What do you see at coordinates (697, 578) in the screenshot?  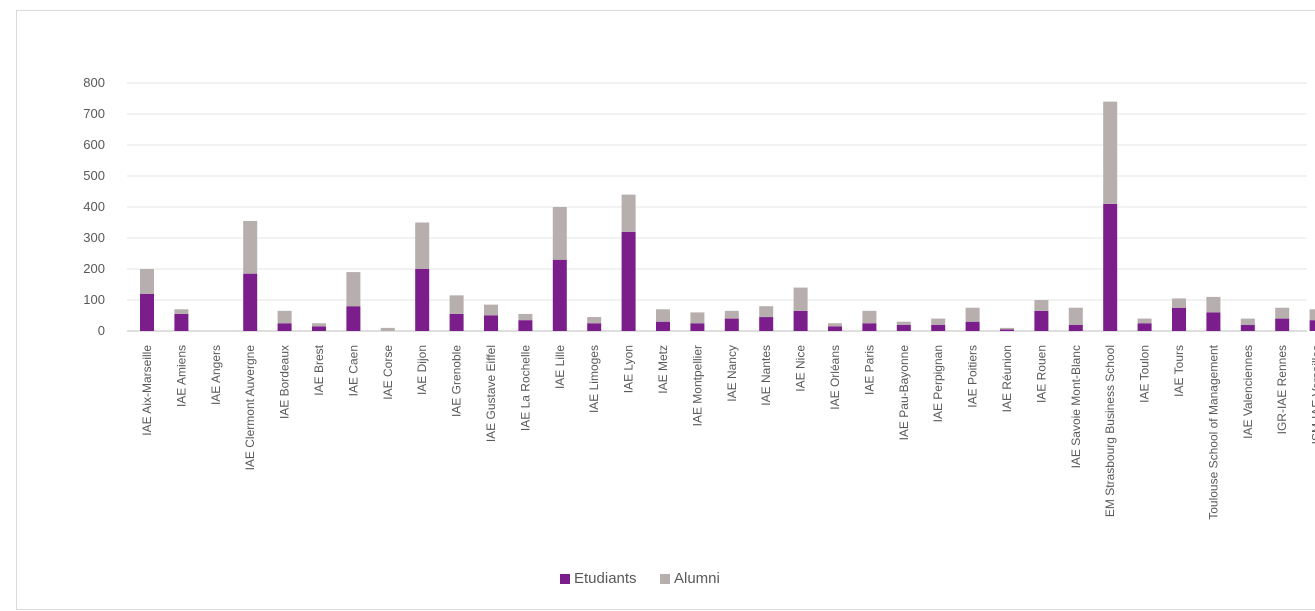 I see `legend-label-alumni: Alumni` at bounding box center [697, 578].